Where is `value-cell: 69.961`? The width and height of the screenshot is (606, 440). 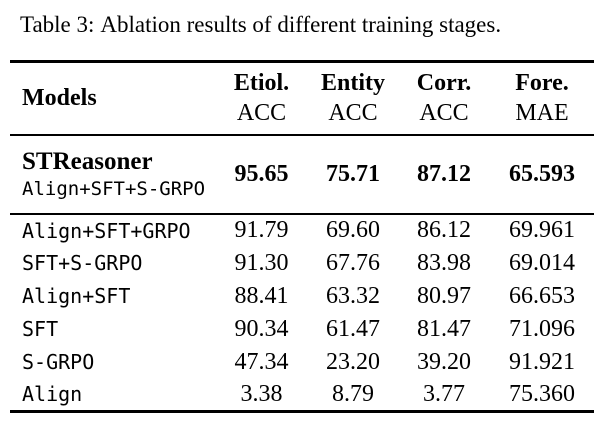 value-cell: 69.961 is located at coordinates (542, 230).